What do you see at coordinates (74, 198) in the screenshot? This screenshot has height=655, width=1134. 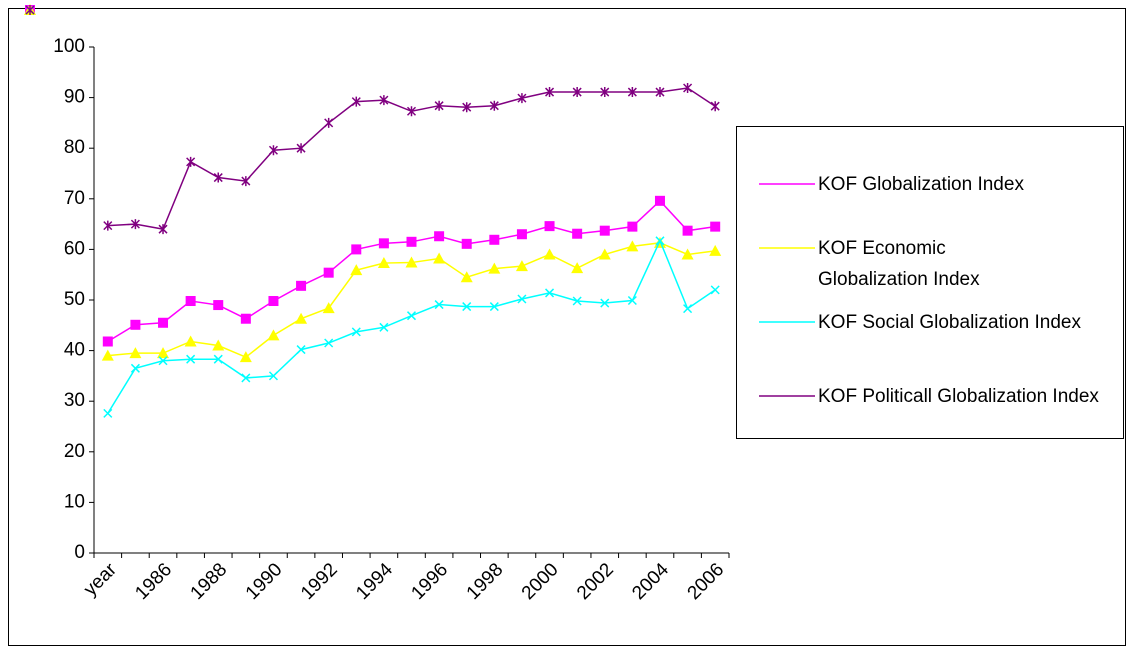 I see `y-tick-label: 70` at bounding box center [74, 198].